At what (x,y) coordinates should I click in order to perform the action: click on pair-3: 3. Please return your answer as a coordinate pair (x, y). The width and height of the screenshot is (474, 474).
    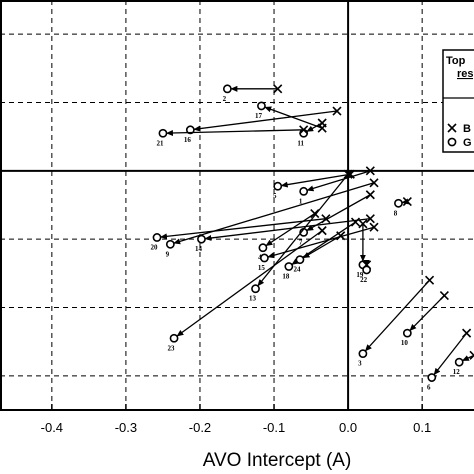
    Looking at the image, I should click on (396, 321).